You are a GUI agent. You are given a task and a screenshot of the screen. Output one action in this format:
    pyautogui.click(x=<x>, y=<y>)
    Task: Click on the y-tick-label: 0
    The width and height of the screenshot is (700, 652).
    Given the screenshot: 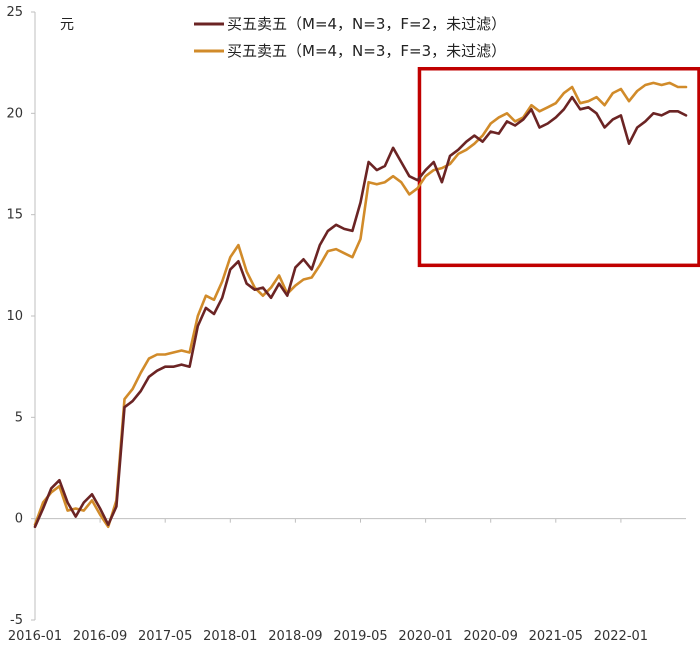 What is the action you would take?
    pyautogui.click(x=19, y=519)
    